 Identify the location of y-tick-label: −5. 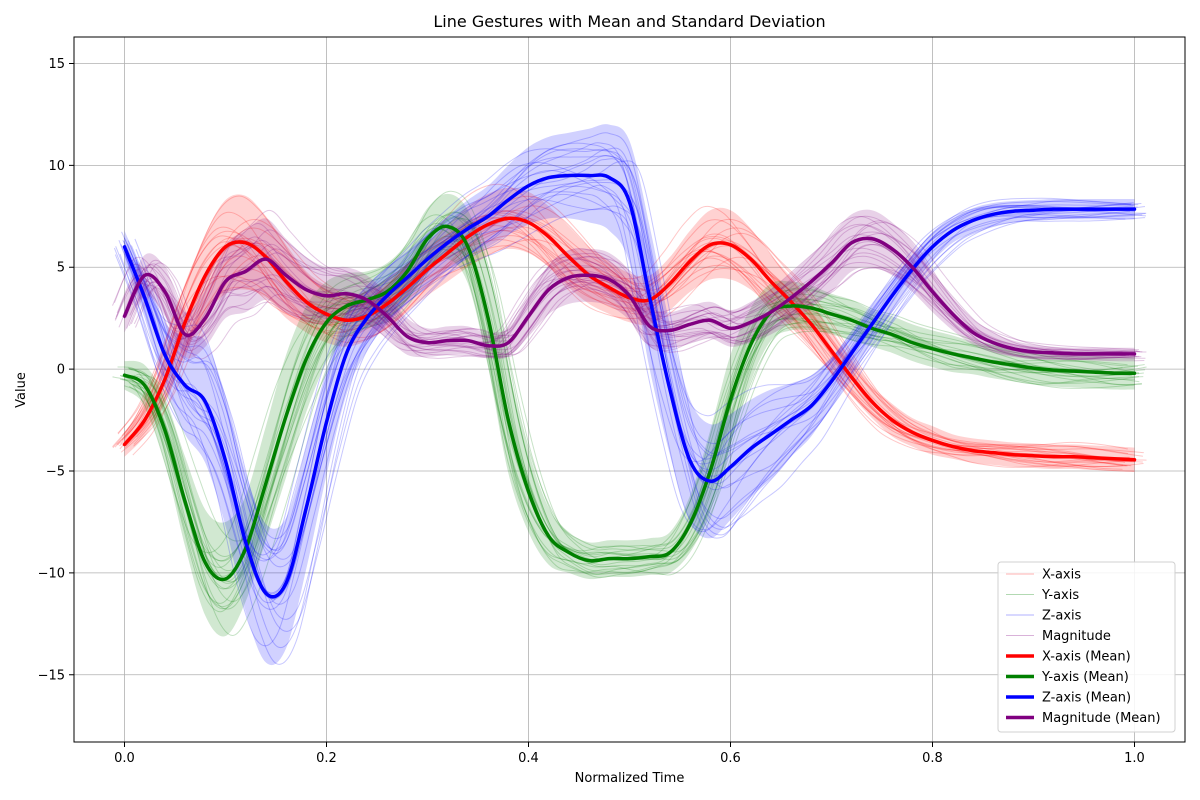
(55, 472).